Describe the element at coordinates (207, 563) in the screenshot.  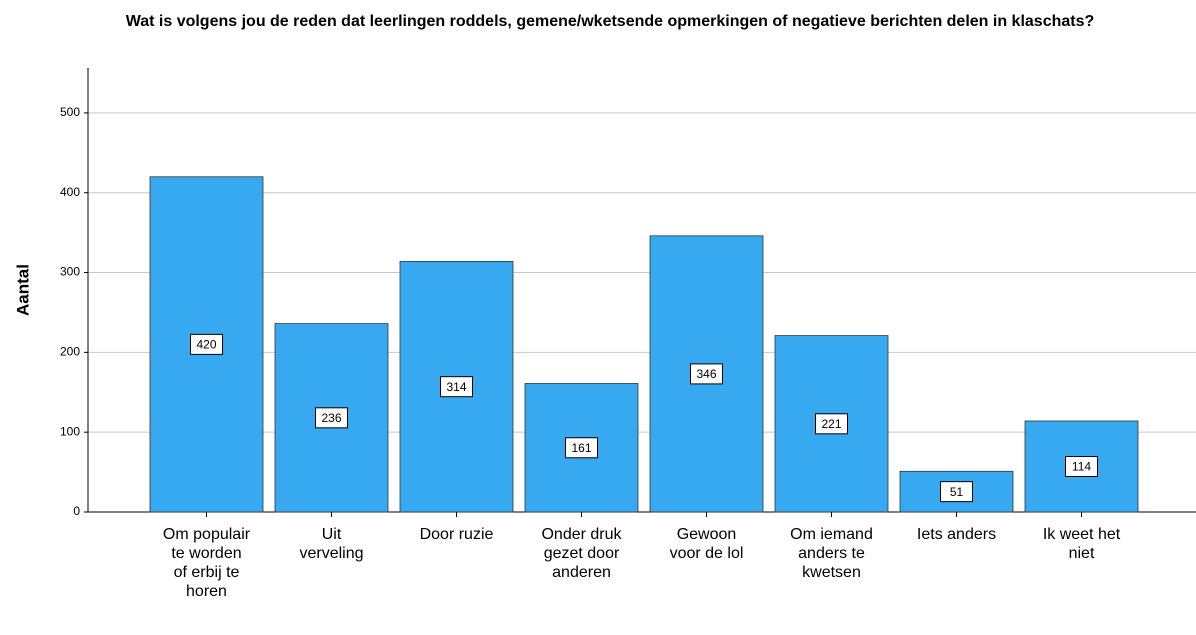
I see `x-tick-label: Om populair te worden of erbij te horen` at that location.